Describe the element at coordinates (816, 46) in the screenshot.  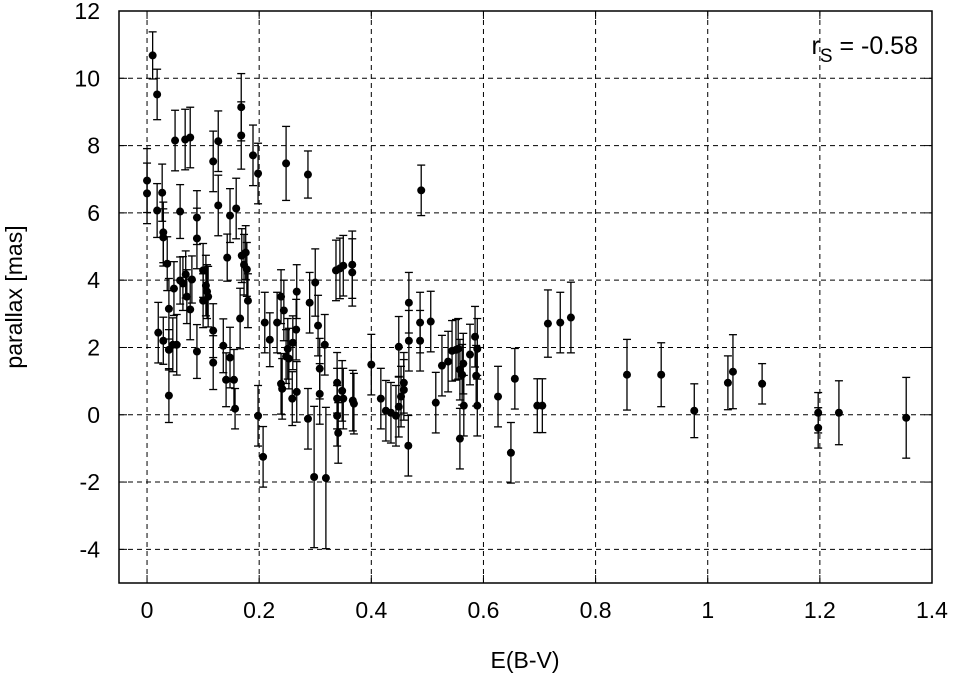
I see `annotation-text: r` at that location.